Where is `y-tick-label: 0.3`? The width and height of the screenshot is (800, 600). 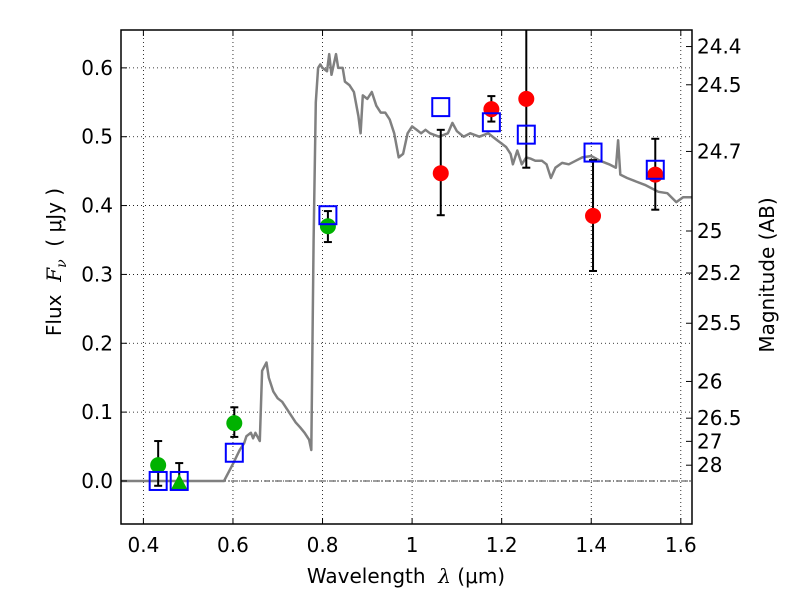
y-tick-label: 0.3 is located at coordinates (97, 274).